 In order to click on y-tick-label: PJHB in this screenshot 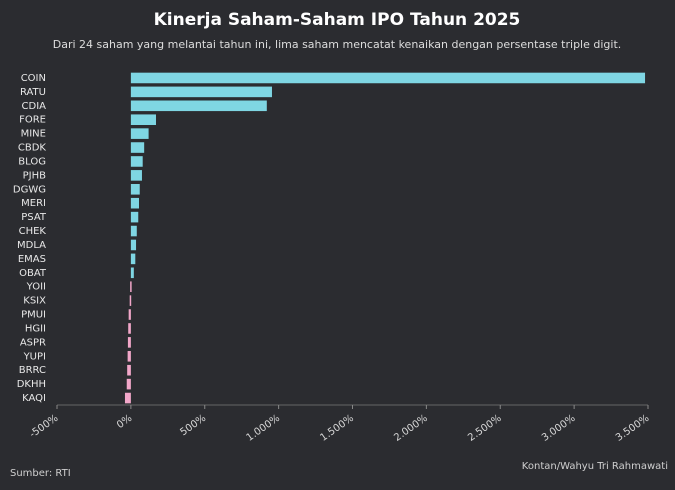, I will do `click(34, 175)`.